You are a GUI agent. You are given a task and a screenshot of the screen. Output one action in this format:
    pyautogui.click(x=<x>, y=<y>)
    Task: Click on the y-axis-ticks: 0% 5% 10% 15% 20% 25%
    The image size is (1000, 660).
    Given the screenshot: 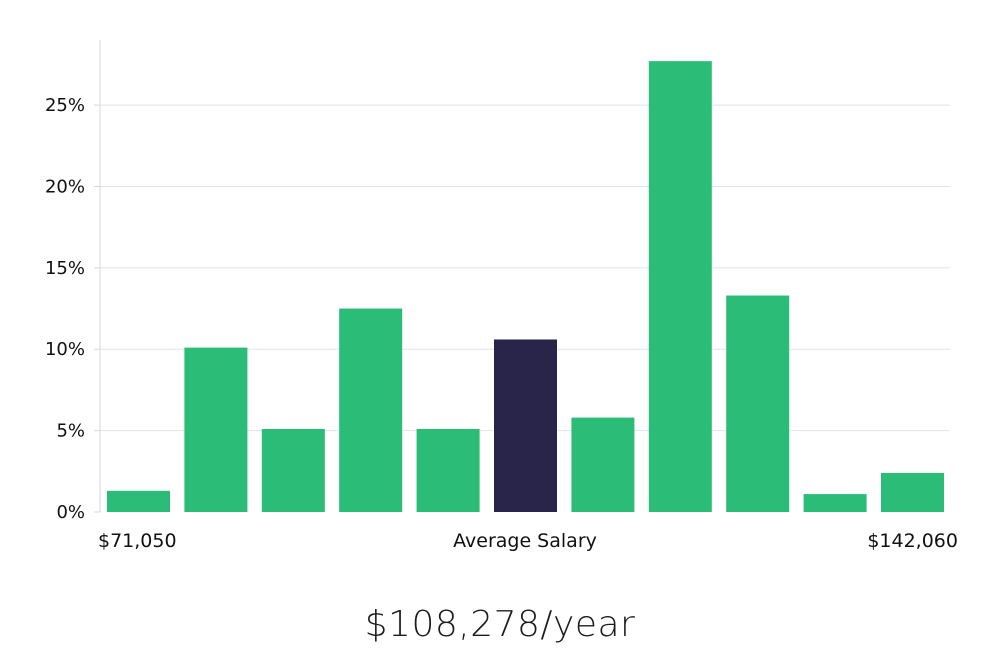 What is the action you would take?
    pyautogui.click(x=72, y=309)
    